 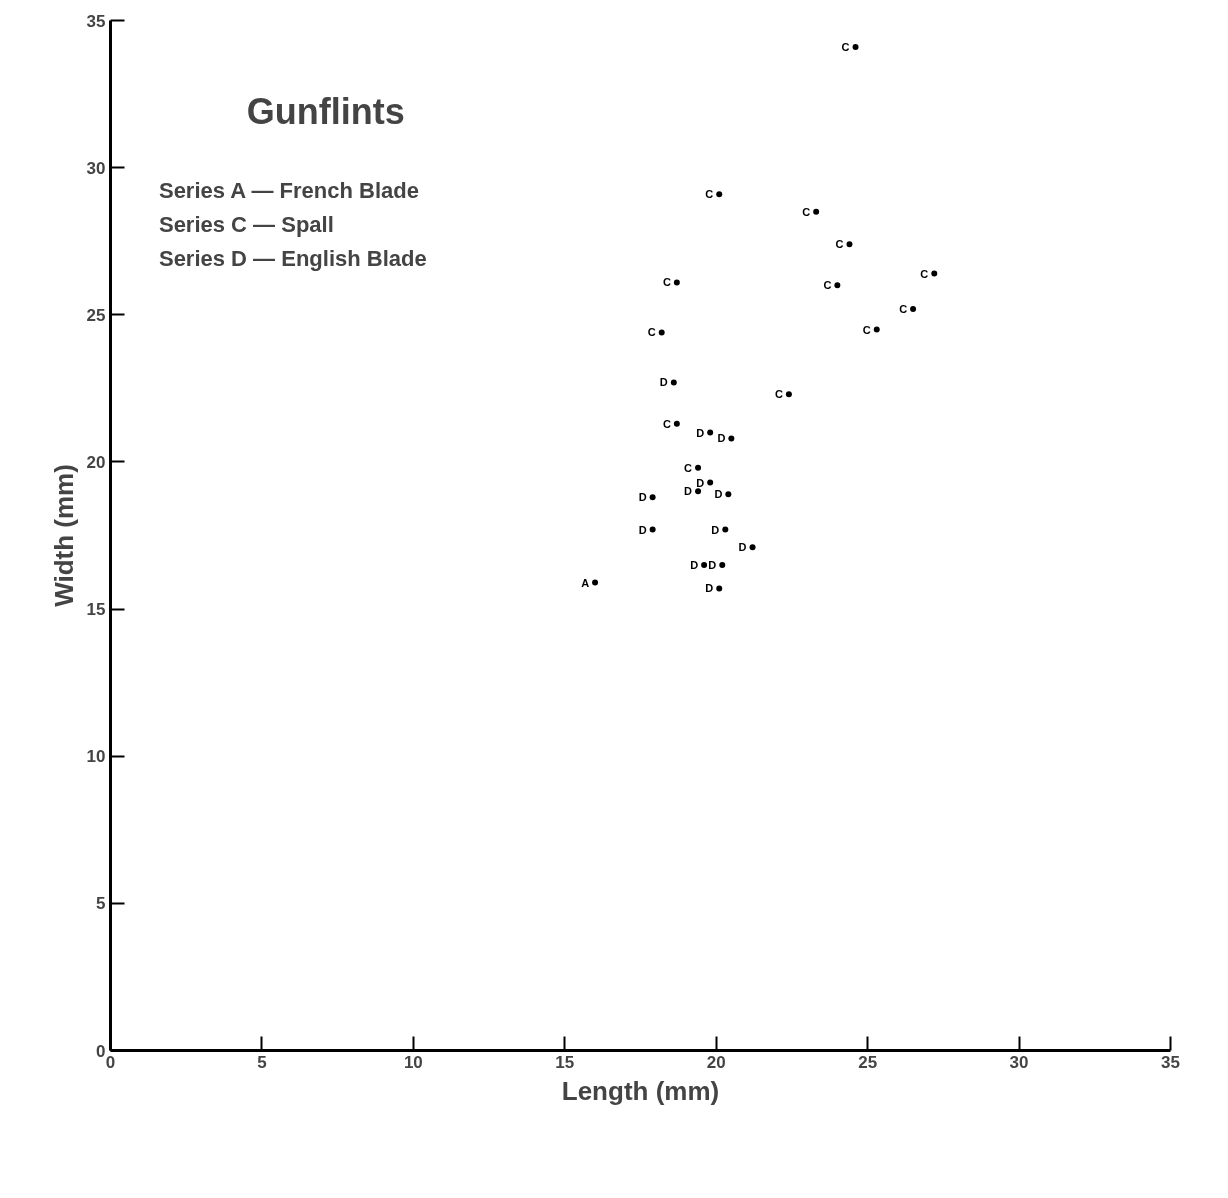 What do you see at coordinates (565, 1062) in the screenshot?
I see `x-tick-label: 15` at bounding box center [565, 1062].